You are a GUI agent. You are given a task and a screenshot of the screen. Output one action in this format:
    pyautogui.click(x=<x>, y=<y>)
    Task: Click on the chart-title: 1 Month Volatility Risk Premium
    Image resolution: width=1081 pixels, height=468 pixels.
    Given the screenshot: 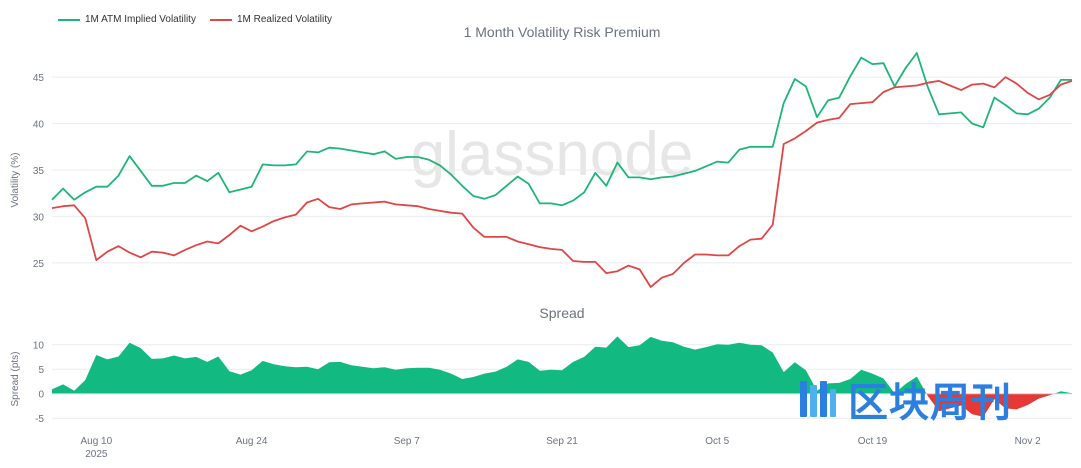 What is the action you would take?
    pyautogui.click(x=562, y=32)
    